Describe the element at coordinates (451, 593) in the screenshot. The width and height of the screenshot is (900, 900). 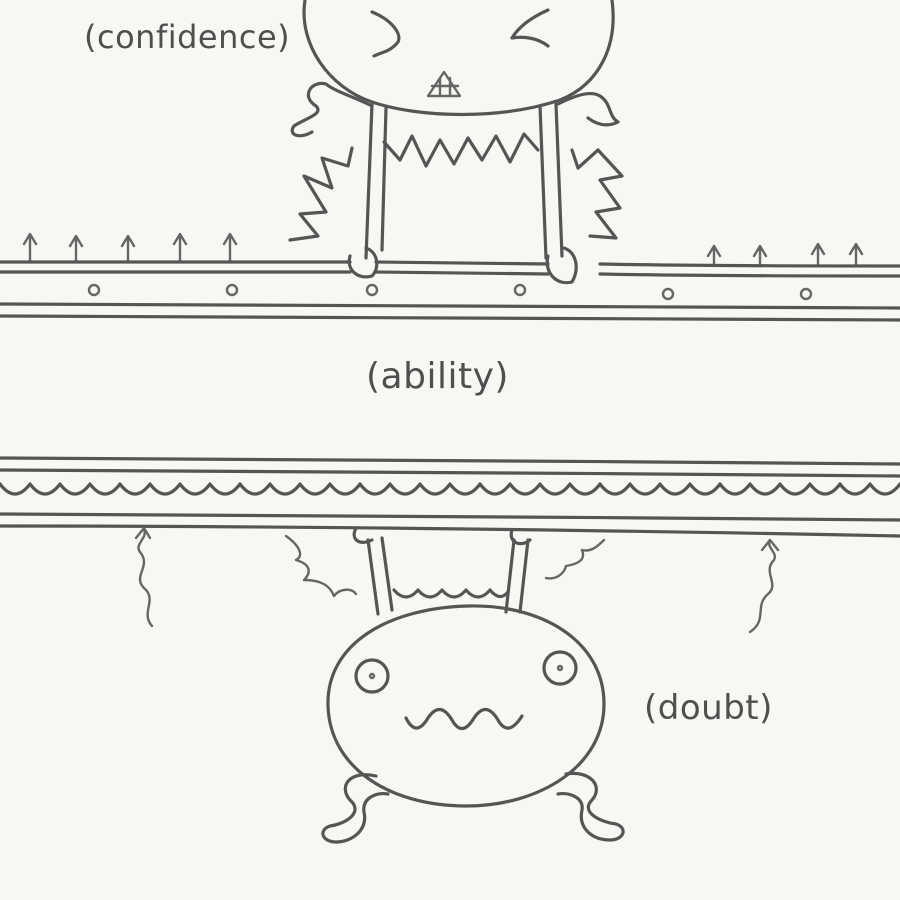
I see `doubt-monster-mouth` at that location.